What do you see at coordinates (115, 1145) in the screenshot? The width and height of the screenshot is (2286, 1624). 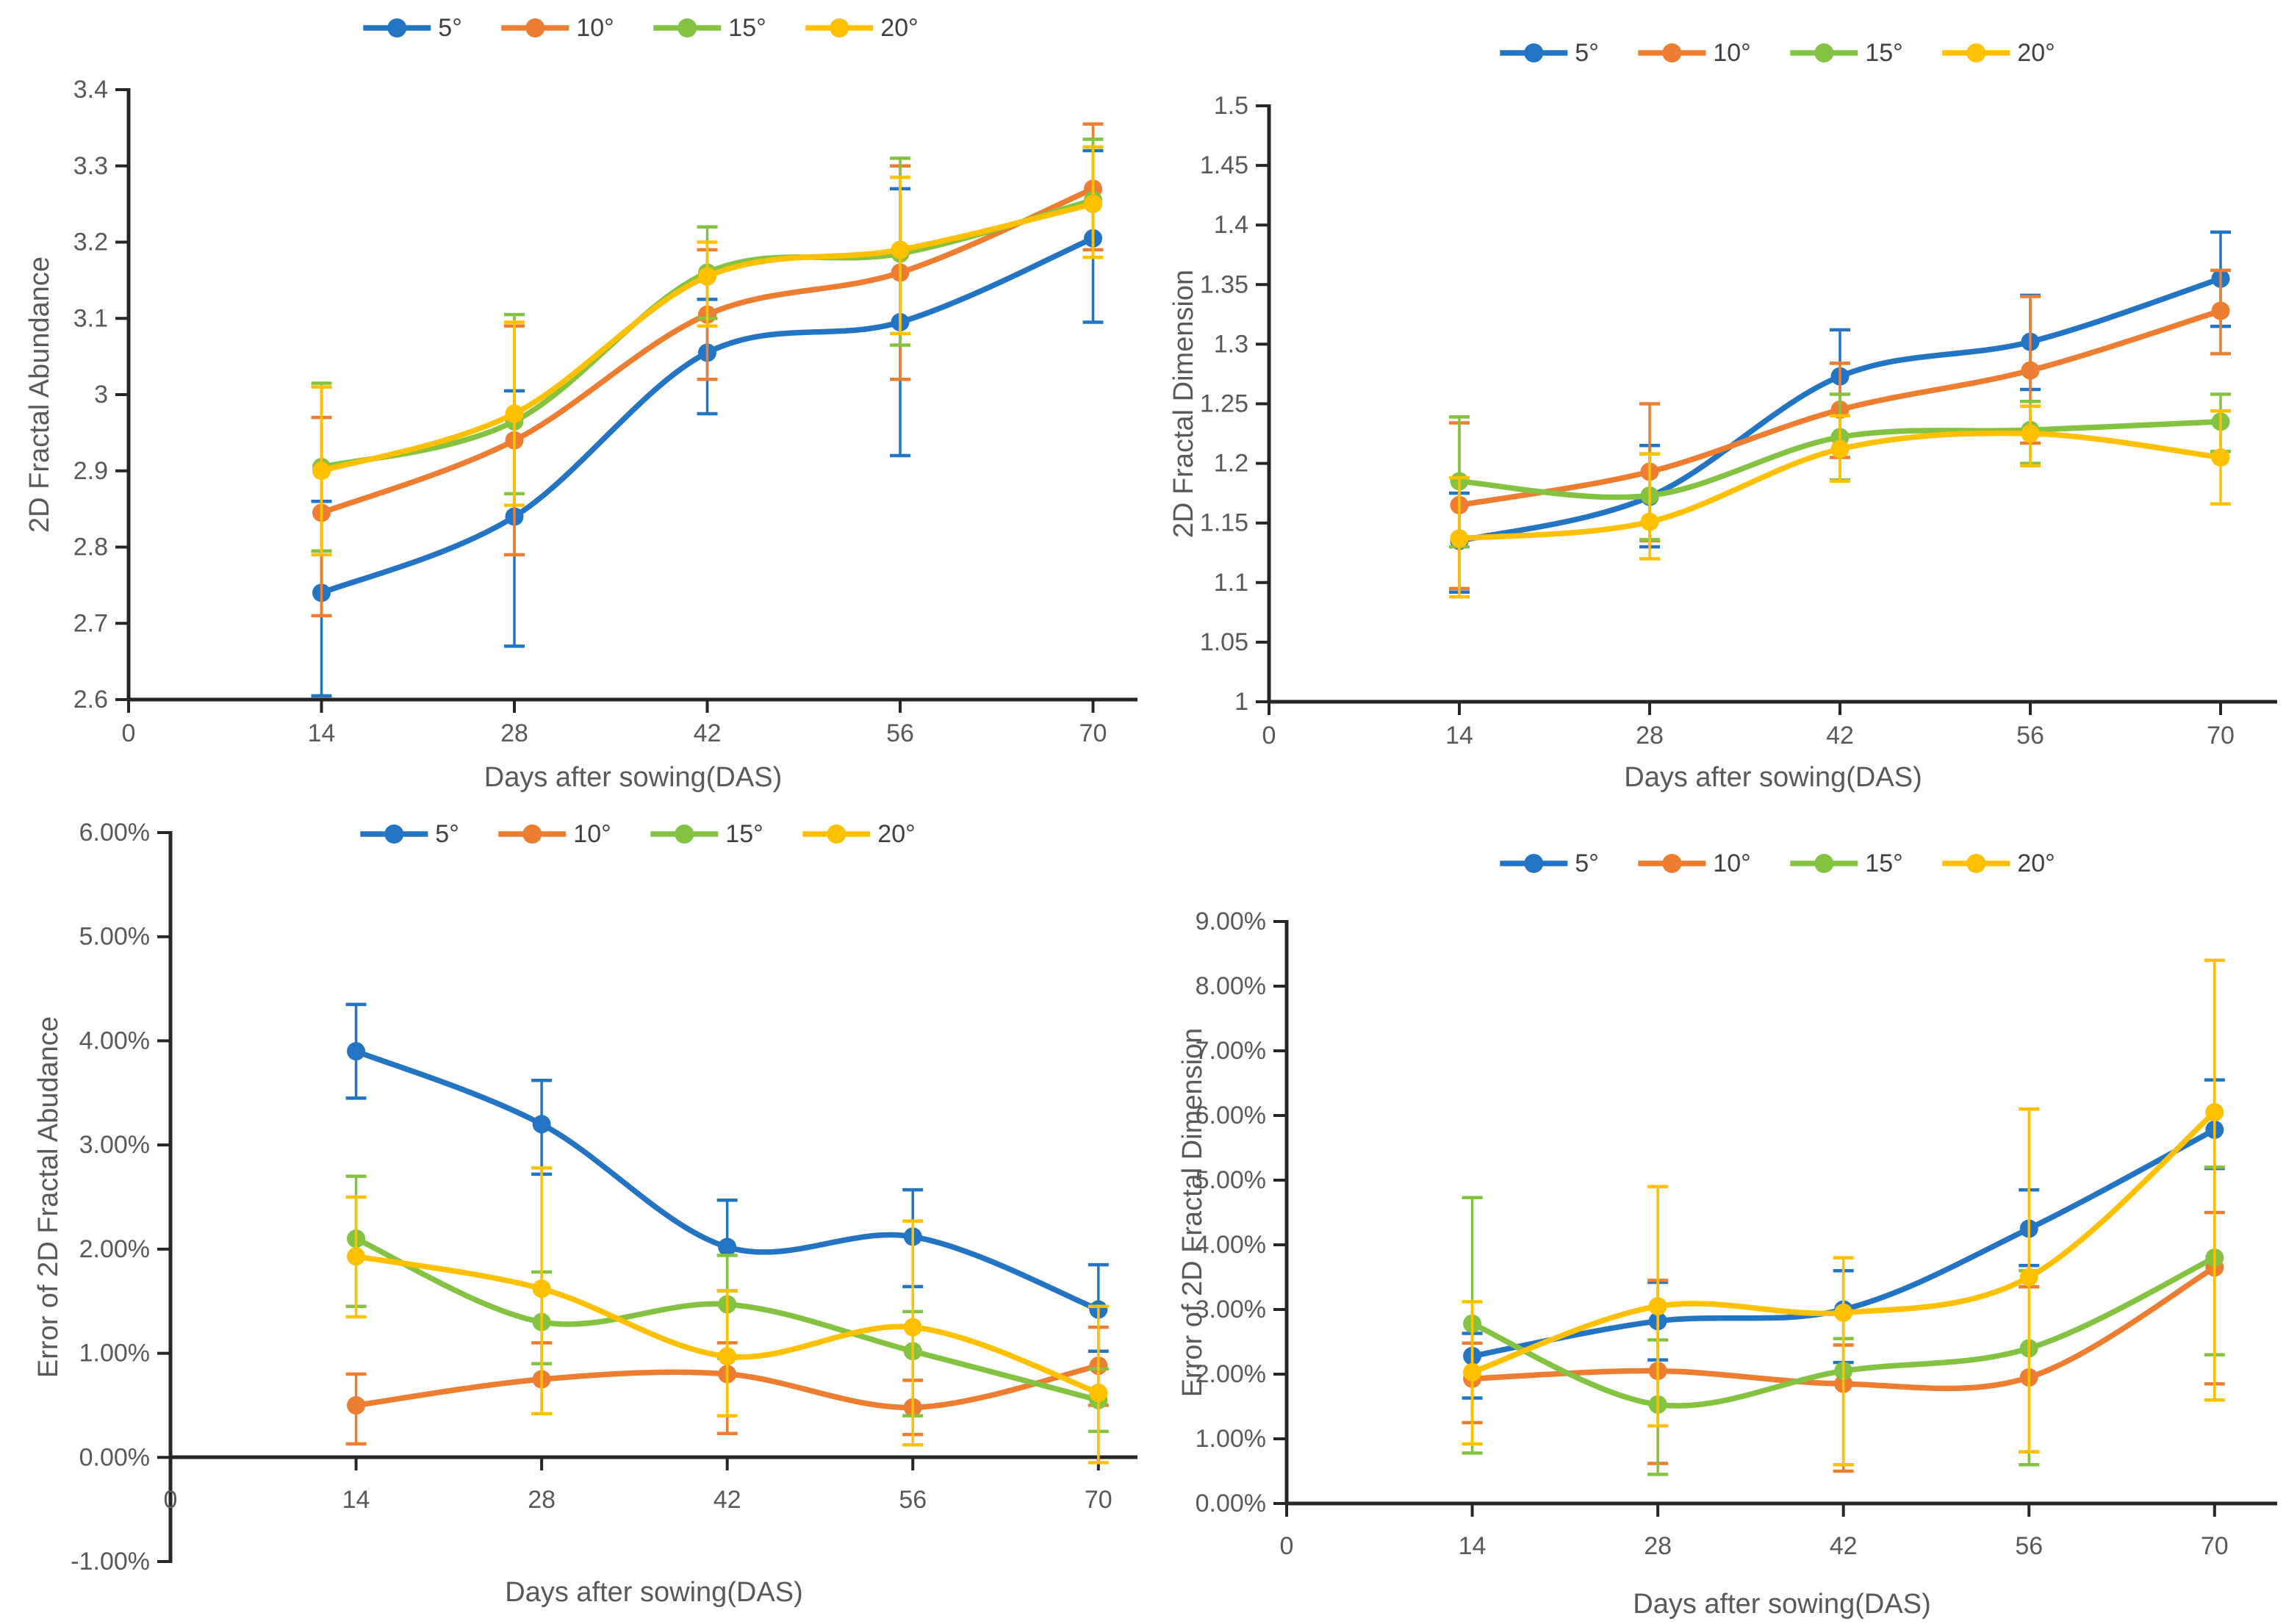 I see `y-tick-label: 3.00%` at bounding box center [115, 1145].